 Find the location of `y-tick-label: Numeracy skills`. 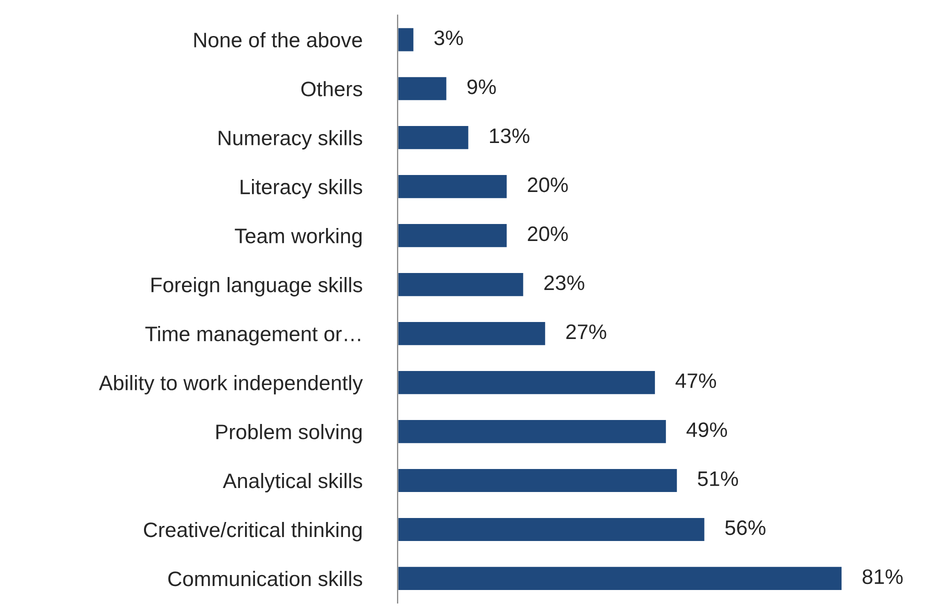

y-tick-label: Numeracy skills is located at coordinates (290, 140).